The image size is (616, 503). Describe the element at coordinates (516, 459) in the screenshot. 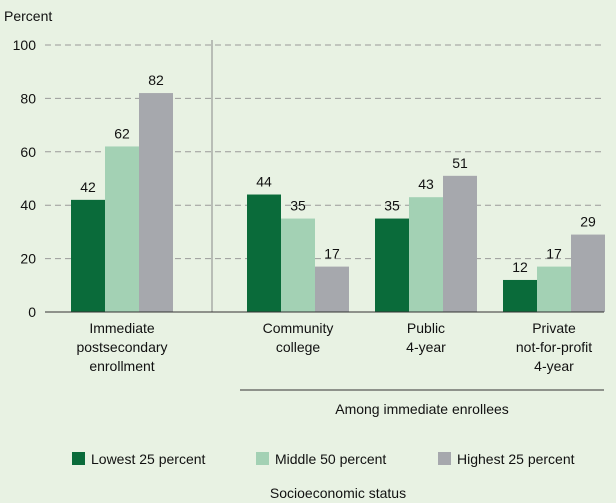

I see `legend-label: Highest 25 percent` at that location.